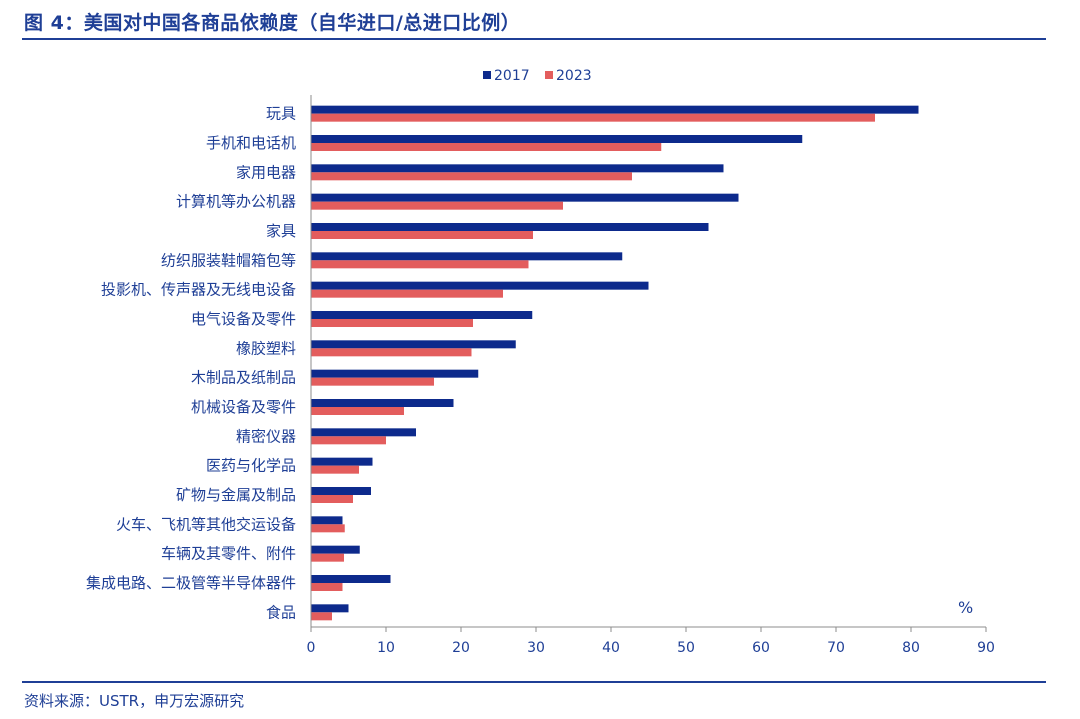  I want to click on category-label-4: 计算机等办公机器, so click(236, 202).